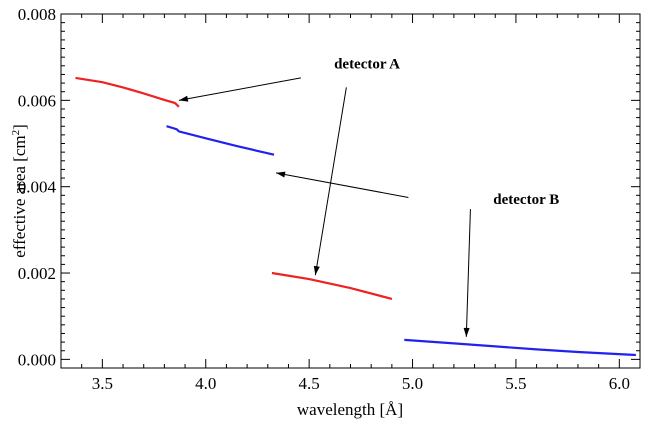 This screenshot has width=652, height=424. What do you see at coordinates (367, 64) in the screenshot?
I see `annotation-label: detector A` at bounding box center [367, 64].